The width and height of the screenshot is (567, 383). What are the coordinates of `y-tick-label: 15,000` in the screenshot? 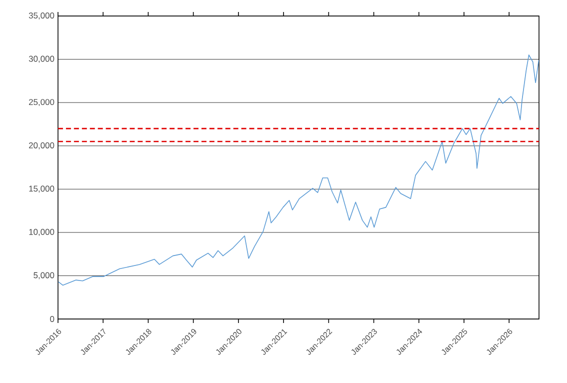 It's located at (41, 189).